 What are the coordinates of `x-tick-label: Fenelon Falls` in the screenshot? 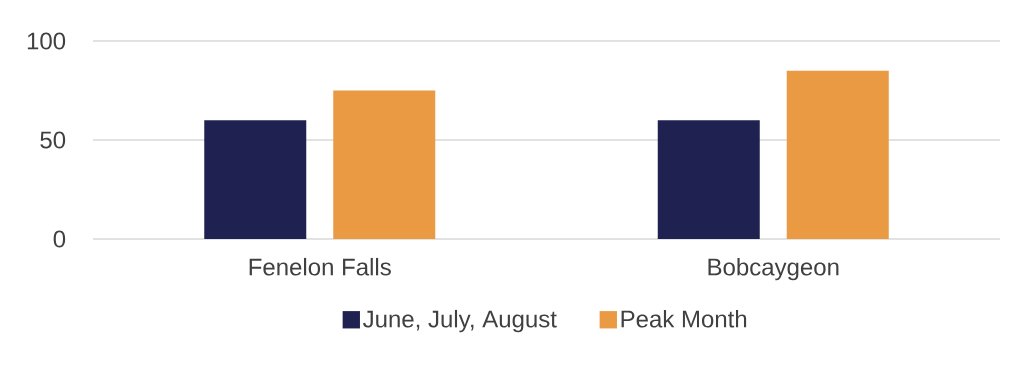 It's located at (320, 266).